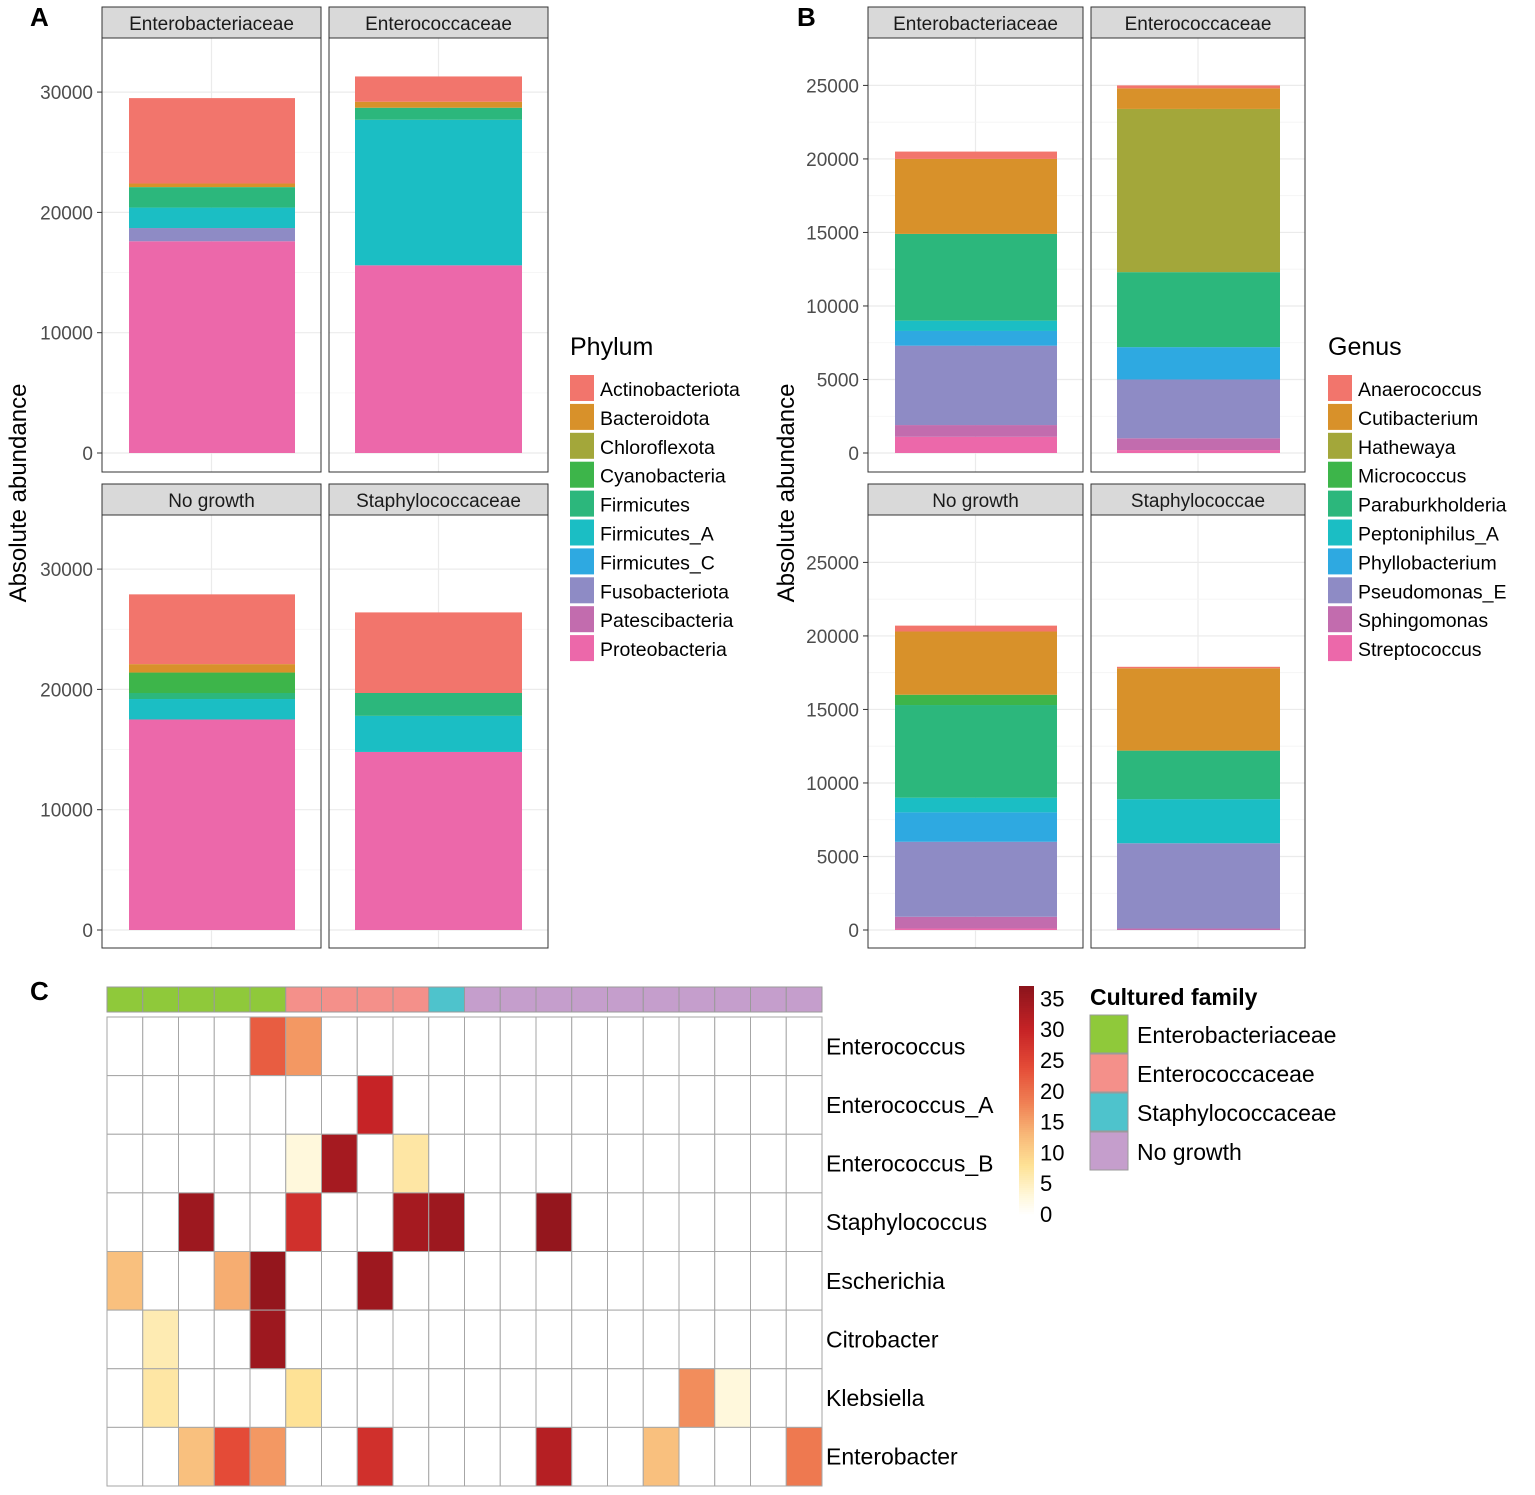 This screenshot has width=1535, height=1495. Describe the element at coordinates (211, 499) in the screenshot. I see `facet-strip` at that location.